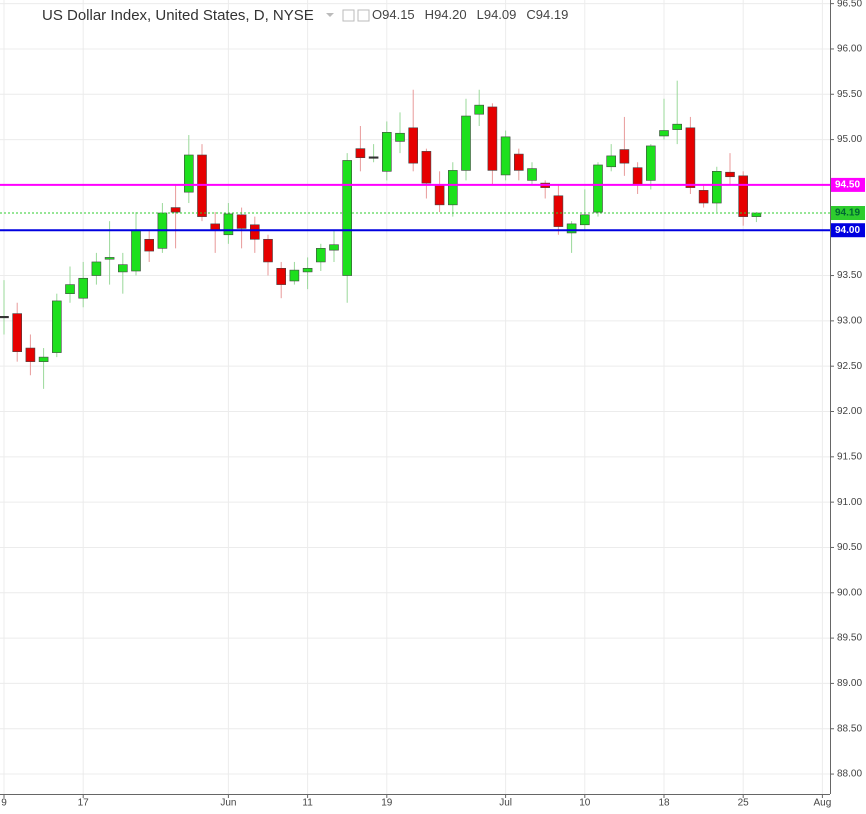 This screenshot has width=866, height=814. Describe the element at coordinates (307, 803) in the screenshot. I see `x-tick-label: 11` at that location.